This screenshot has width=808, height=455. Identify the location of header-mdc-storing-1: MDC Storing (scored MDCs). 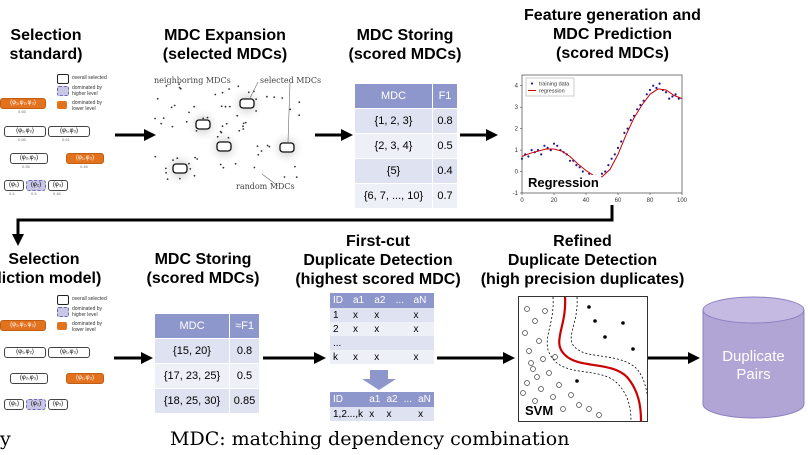
(405, 45).